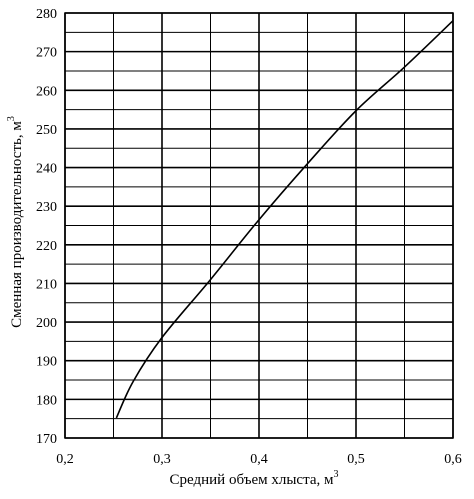 The image size is (474, 499). Describe the element at coordinates (46, 323) in the screenshot. I see `y-tick-label: 200` at that location.